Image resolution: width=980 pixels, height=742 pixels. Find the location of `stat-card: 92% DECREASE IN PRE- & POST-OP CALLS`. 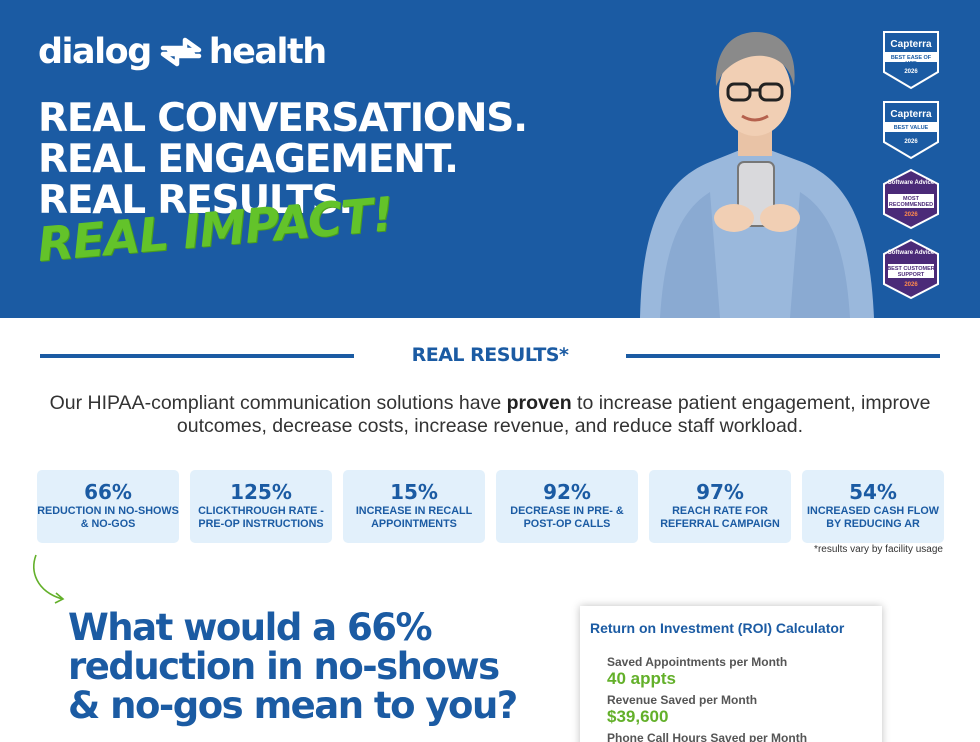

stat-card: 92% DECREASE IN PRE- & POST-OP CALLS is located at coordinates (567, 506).